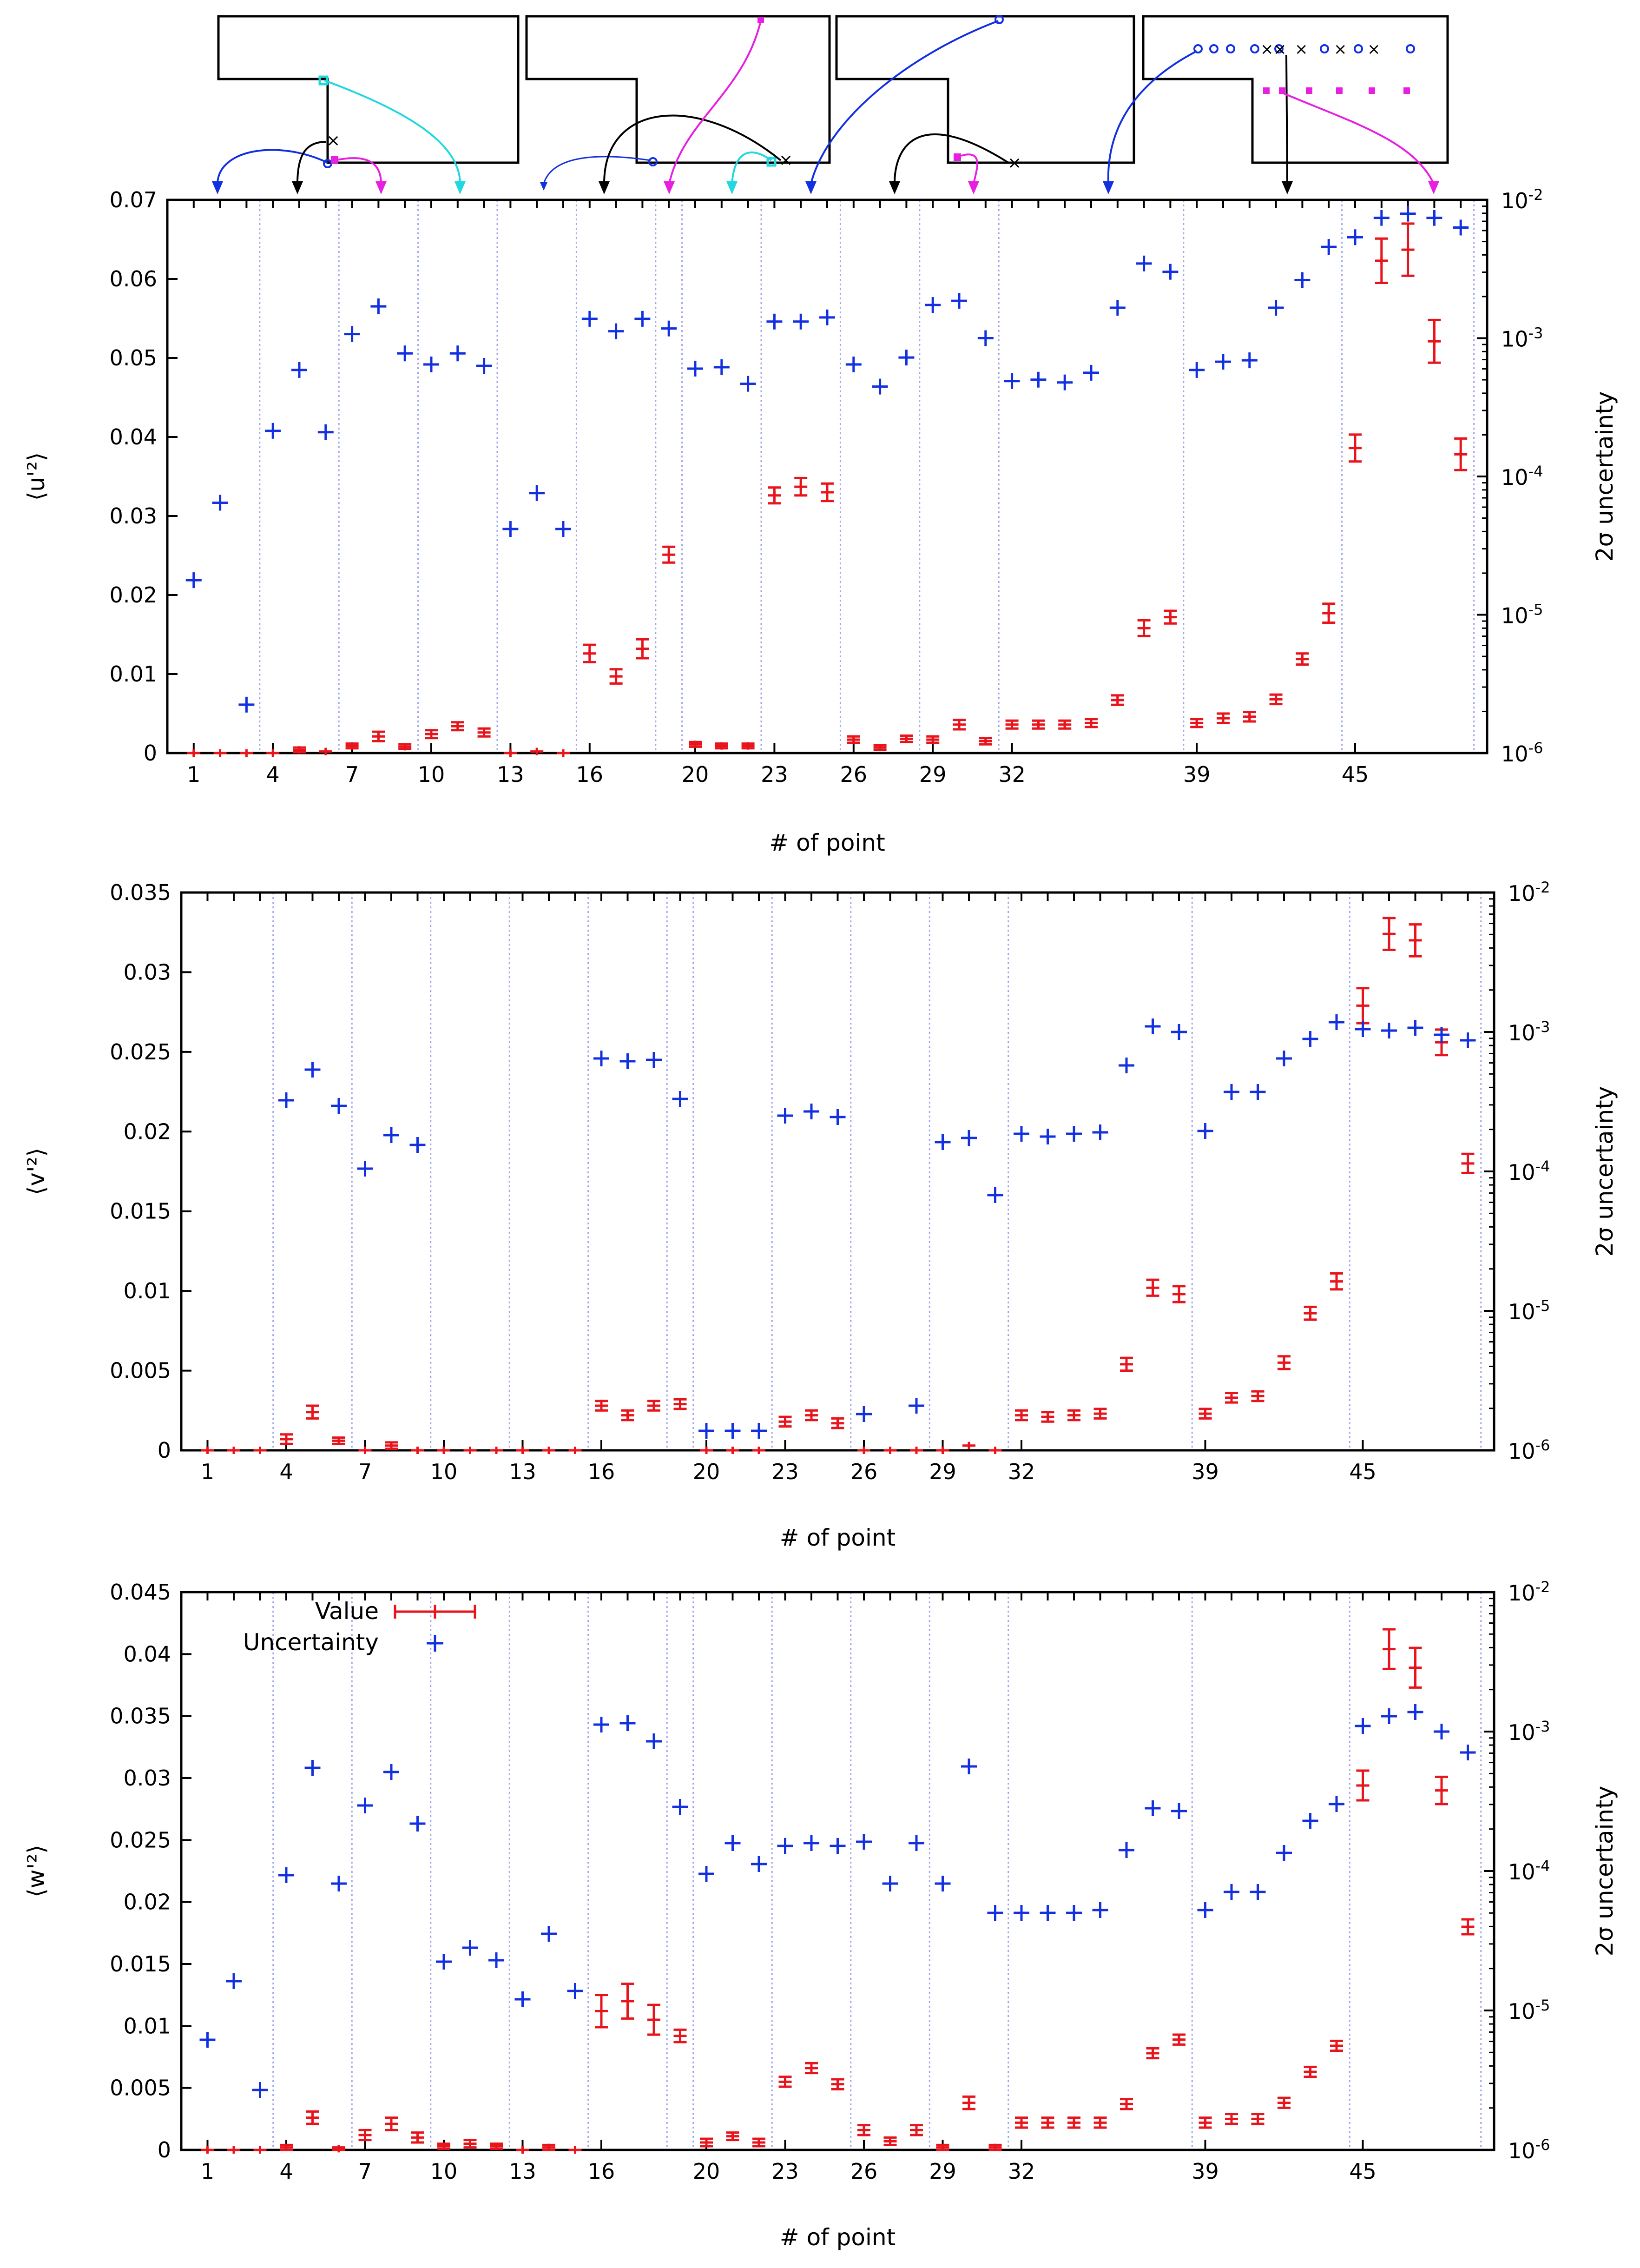 The height and width of the screenshot is (2268, 1640). Describe the element at coordinates (140, 1592) in the screenshot. I see `y-tick-label: 0.045` at that location.